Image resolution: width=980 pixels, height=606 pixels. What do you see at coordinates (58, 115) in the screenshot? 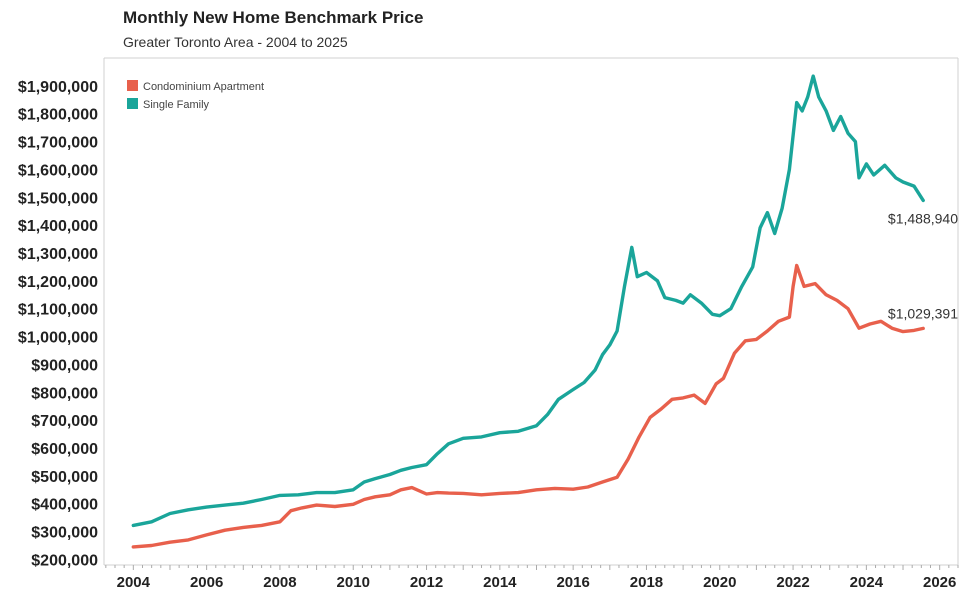
I see `y-tick-label: $1,800,000` at bounding box center [58, 115].